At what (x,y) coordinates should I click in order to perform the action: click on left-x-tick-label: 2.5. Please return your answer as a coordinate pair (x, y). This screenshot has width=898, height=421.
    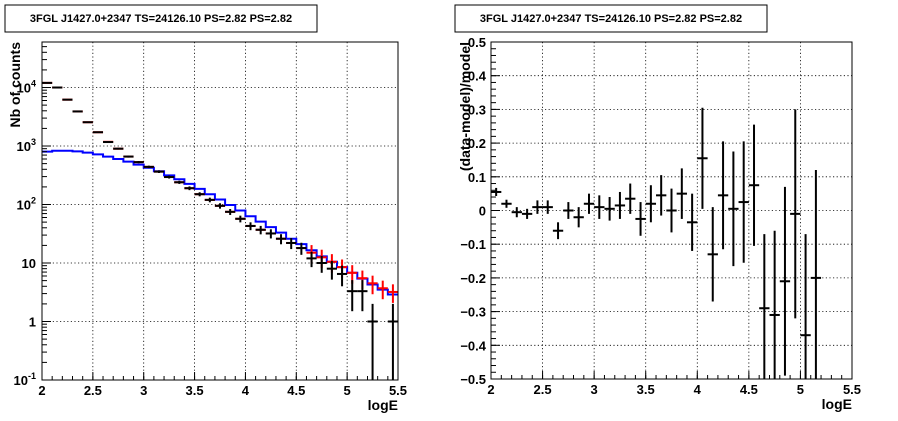
    Looking at the image, I should click on (93, 390).